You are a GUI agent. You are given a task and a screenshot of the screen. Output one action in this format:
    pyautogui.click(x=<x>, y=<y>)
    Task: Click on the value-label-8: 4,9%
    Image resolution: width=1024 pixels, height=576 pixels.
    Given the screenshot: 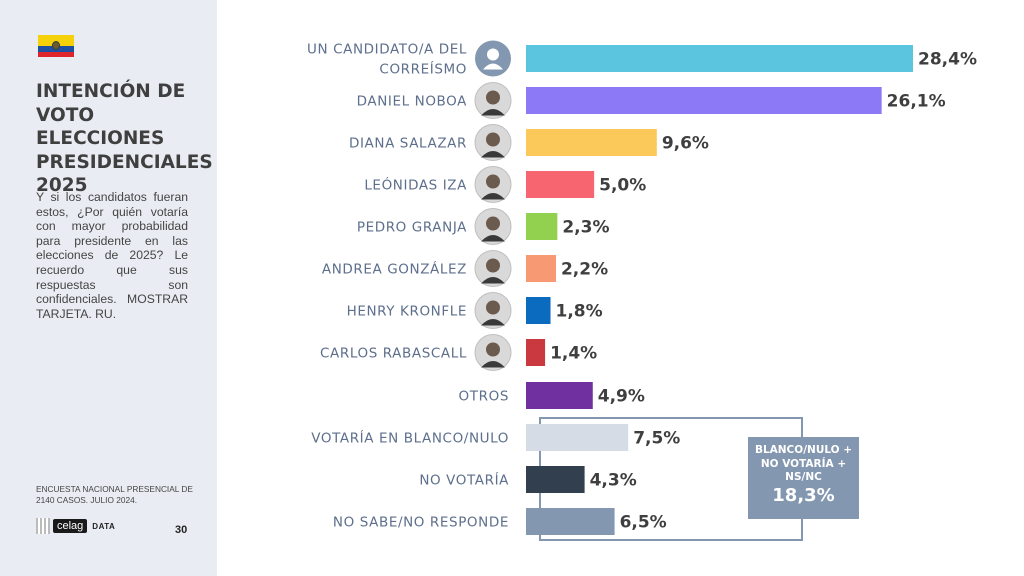 What is the action you would take?
    pyautogui.click(x=621, y=397)
    